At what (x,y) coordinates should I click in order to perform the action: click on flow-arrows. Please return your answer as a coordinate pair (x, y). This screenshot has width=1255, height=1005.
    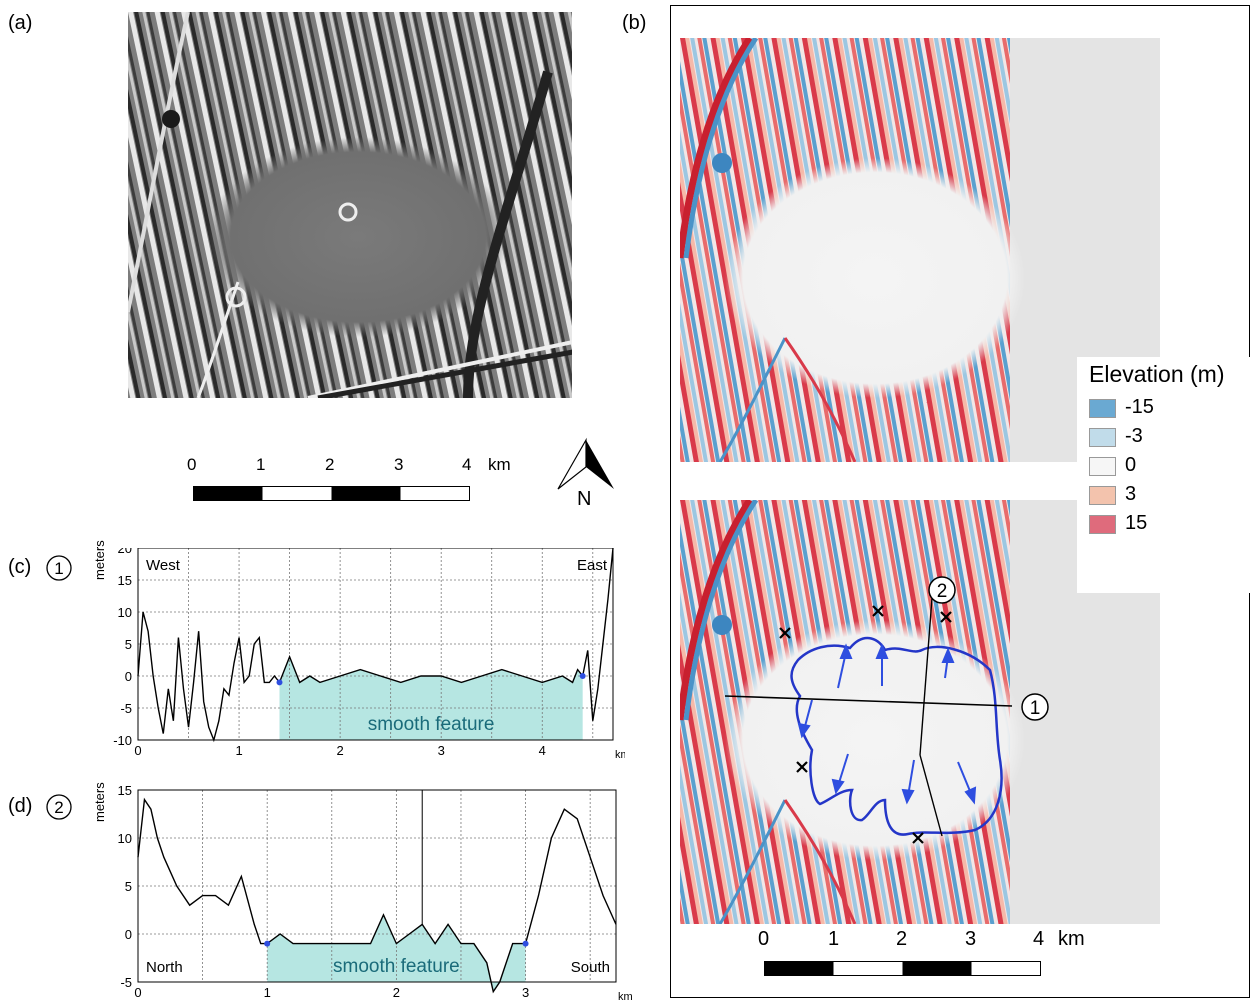
    Looking at the image, I should click on (887, 724).